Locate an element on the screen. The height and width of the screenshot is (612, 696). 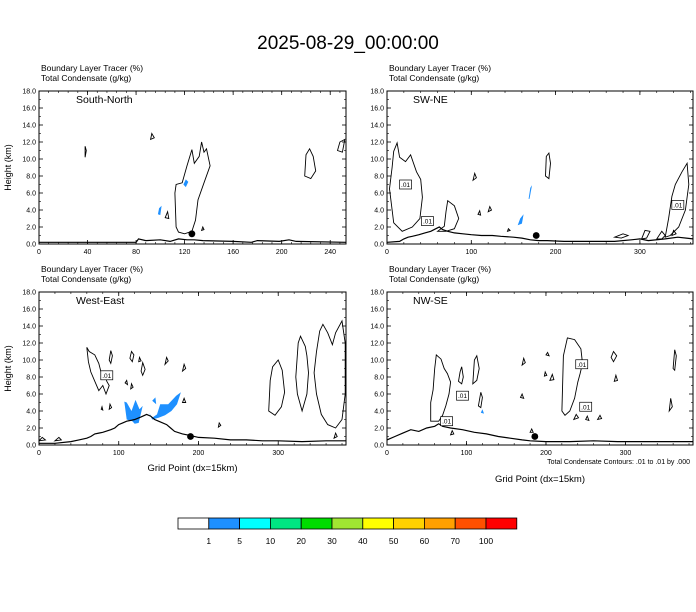
x-tick-label: 0 is located at coordinates (39, 453).